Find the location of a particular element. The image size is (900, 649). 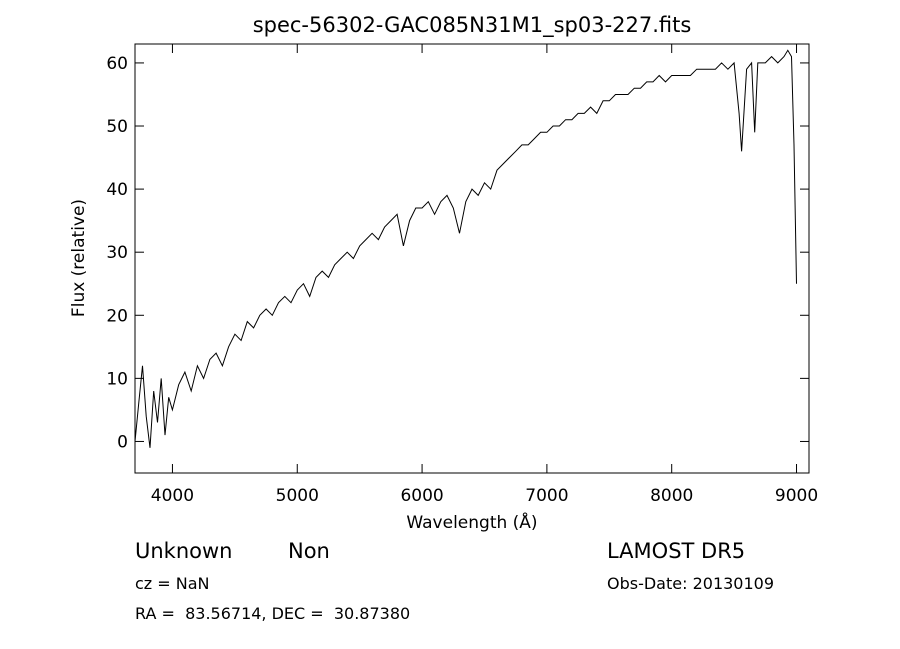

y-tick-label: 20 is located at coordinates (117, 316).